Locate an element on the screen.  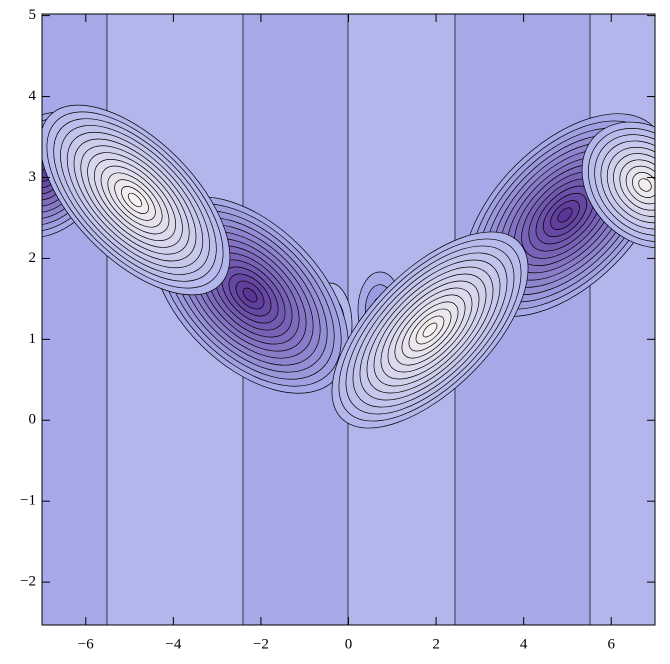
x-tick-label: 0 is located at coordinates (349, 644).